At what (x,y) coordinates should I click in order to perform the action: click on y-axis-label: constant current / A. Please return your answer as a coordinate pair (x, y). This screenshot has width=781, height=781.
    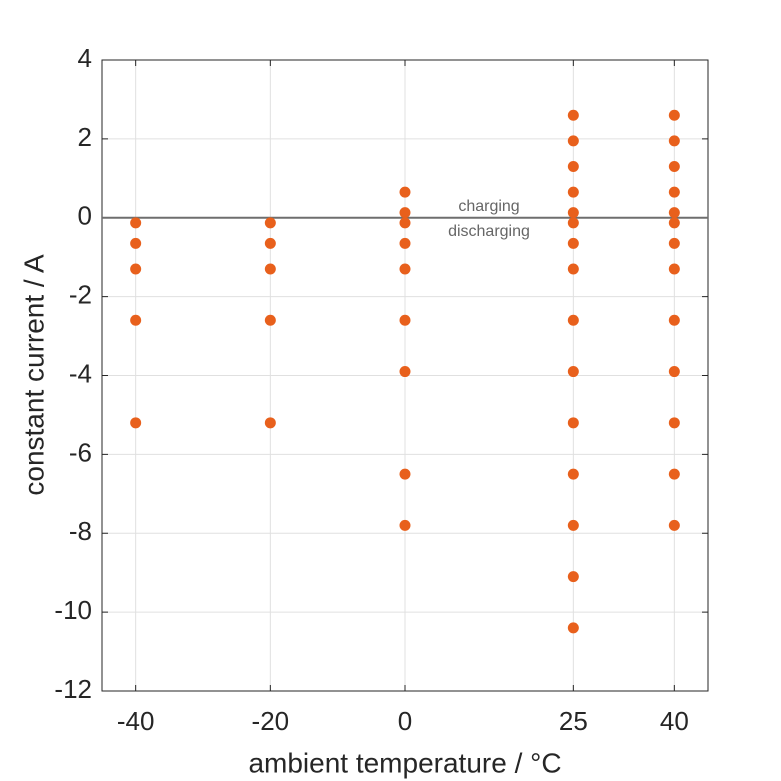
    Looking at the image, I should click on (33, 375).